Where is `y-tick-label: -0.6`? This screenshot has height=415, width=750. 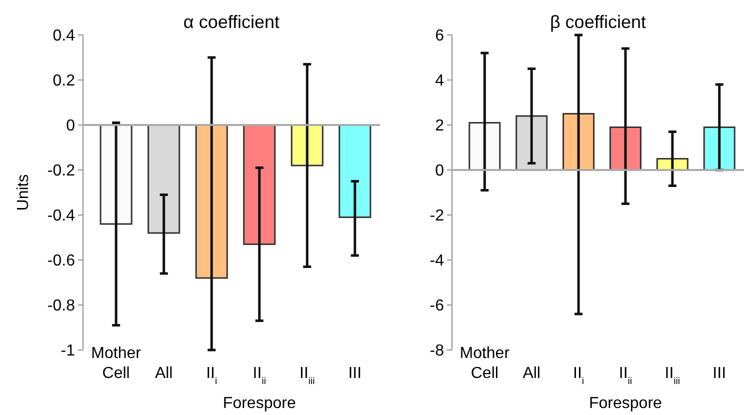 y-tick-label: -0.6 is located at coordinates (61, 261).